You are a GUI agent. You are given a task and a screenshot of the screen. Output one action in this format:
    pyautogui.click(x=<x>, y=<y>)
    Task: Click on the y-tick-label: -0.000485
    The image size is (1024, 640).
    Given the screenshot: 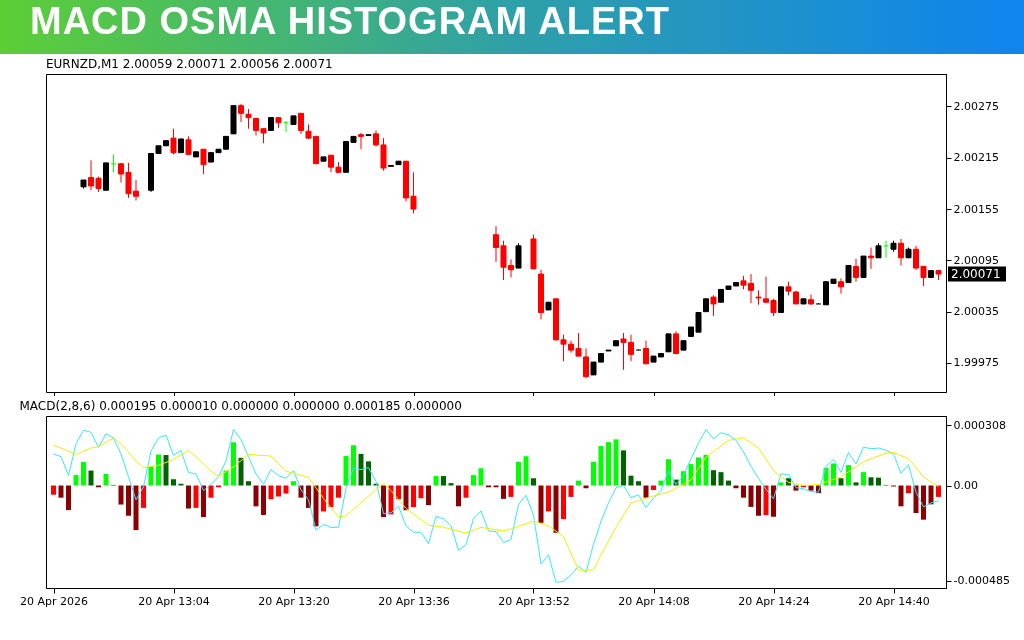 What is the action you would take?
    pyautogui.click(x=981, y=581)
    